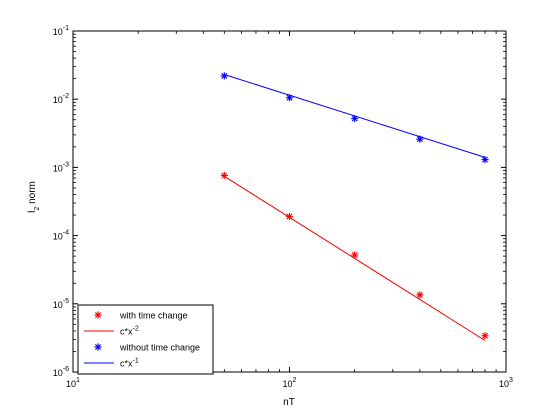  Describe the element at coordinates (129, 331) in the screenshot. I see `legend-label: c*x-2` at that location.